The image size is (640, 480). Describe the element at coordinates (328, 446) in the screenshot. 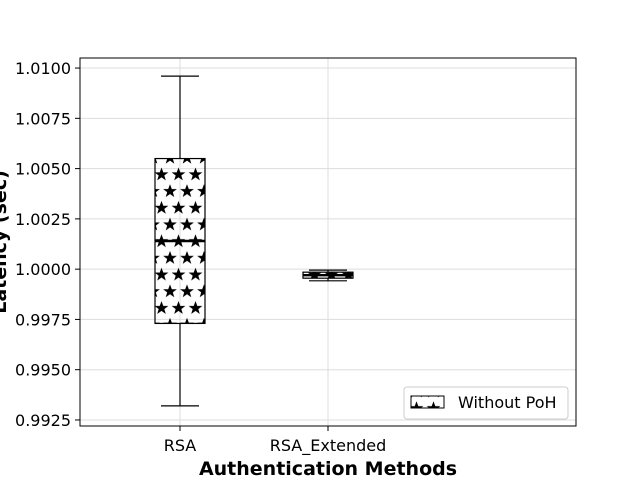

I see `x-tick-label: RSA_Extended` at that location.